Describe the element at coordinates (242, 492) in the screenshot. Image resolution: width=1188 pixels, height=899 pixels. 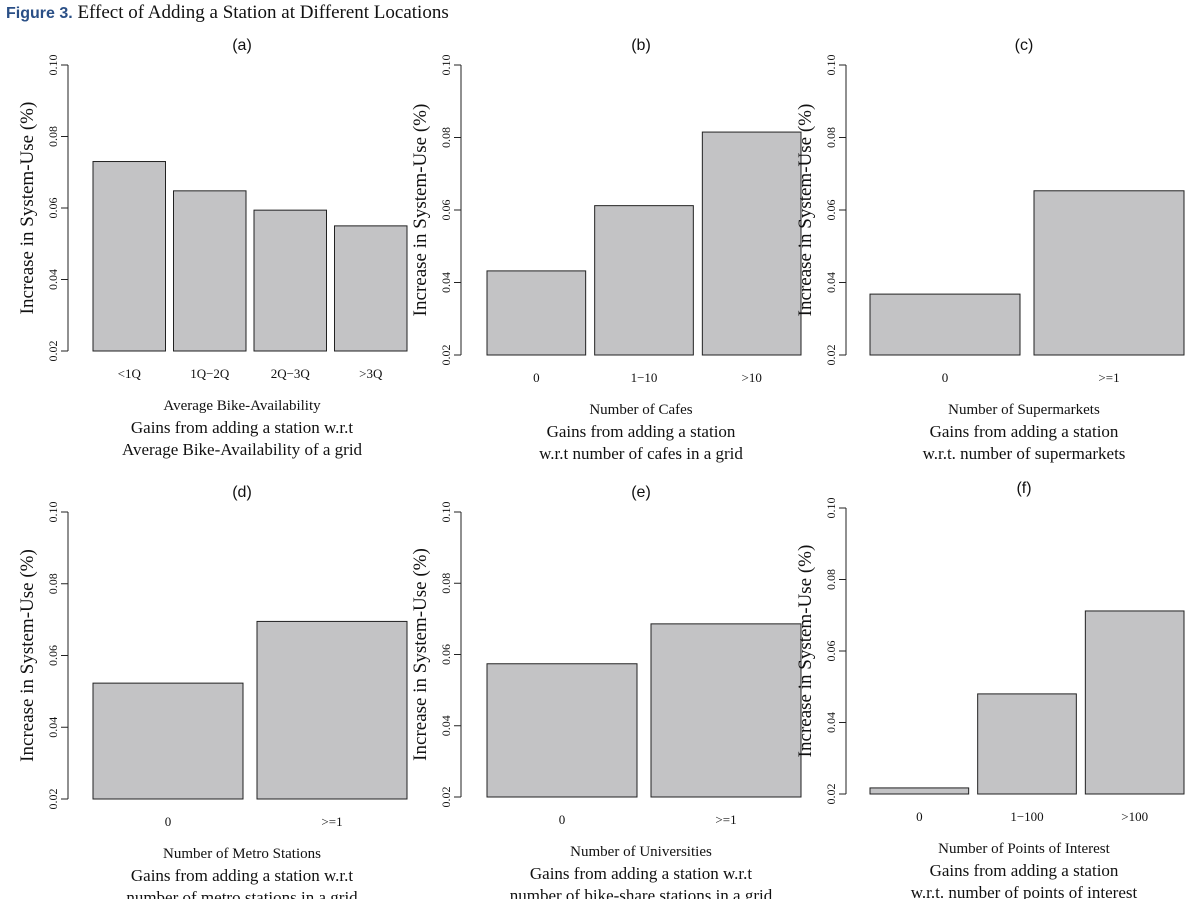
I see `panel-label: (d)` at that location.